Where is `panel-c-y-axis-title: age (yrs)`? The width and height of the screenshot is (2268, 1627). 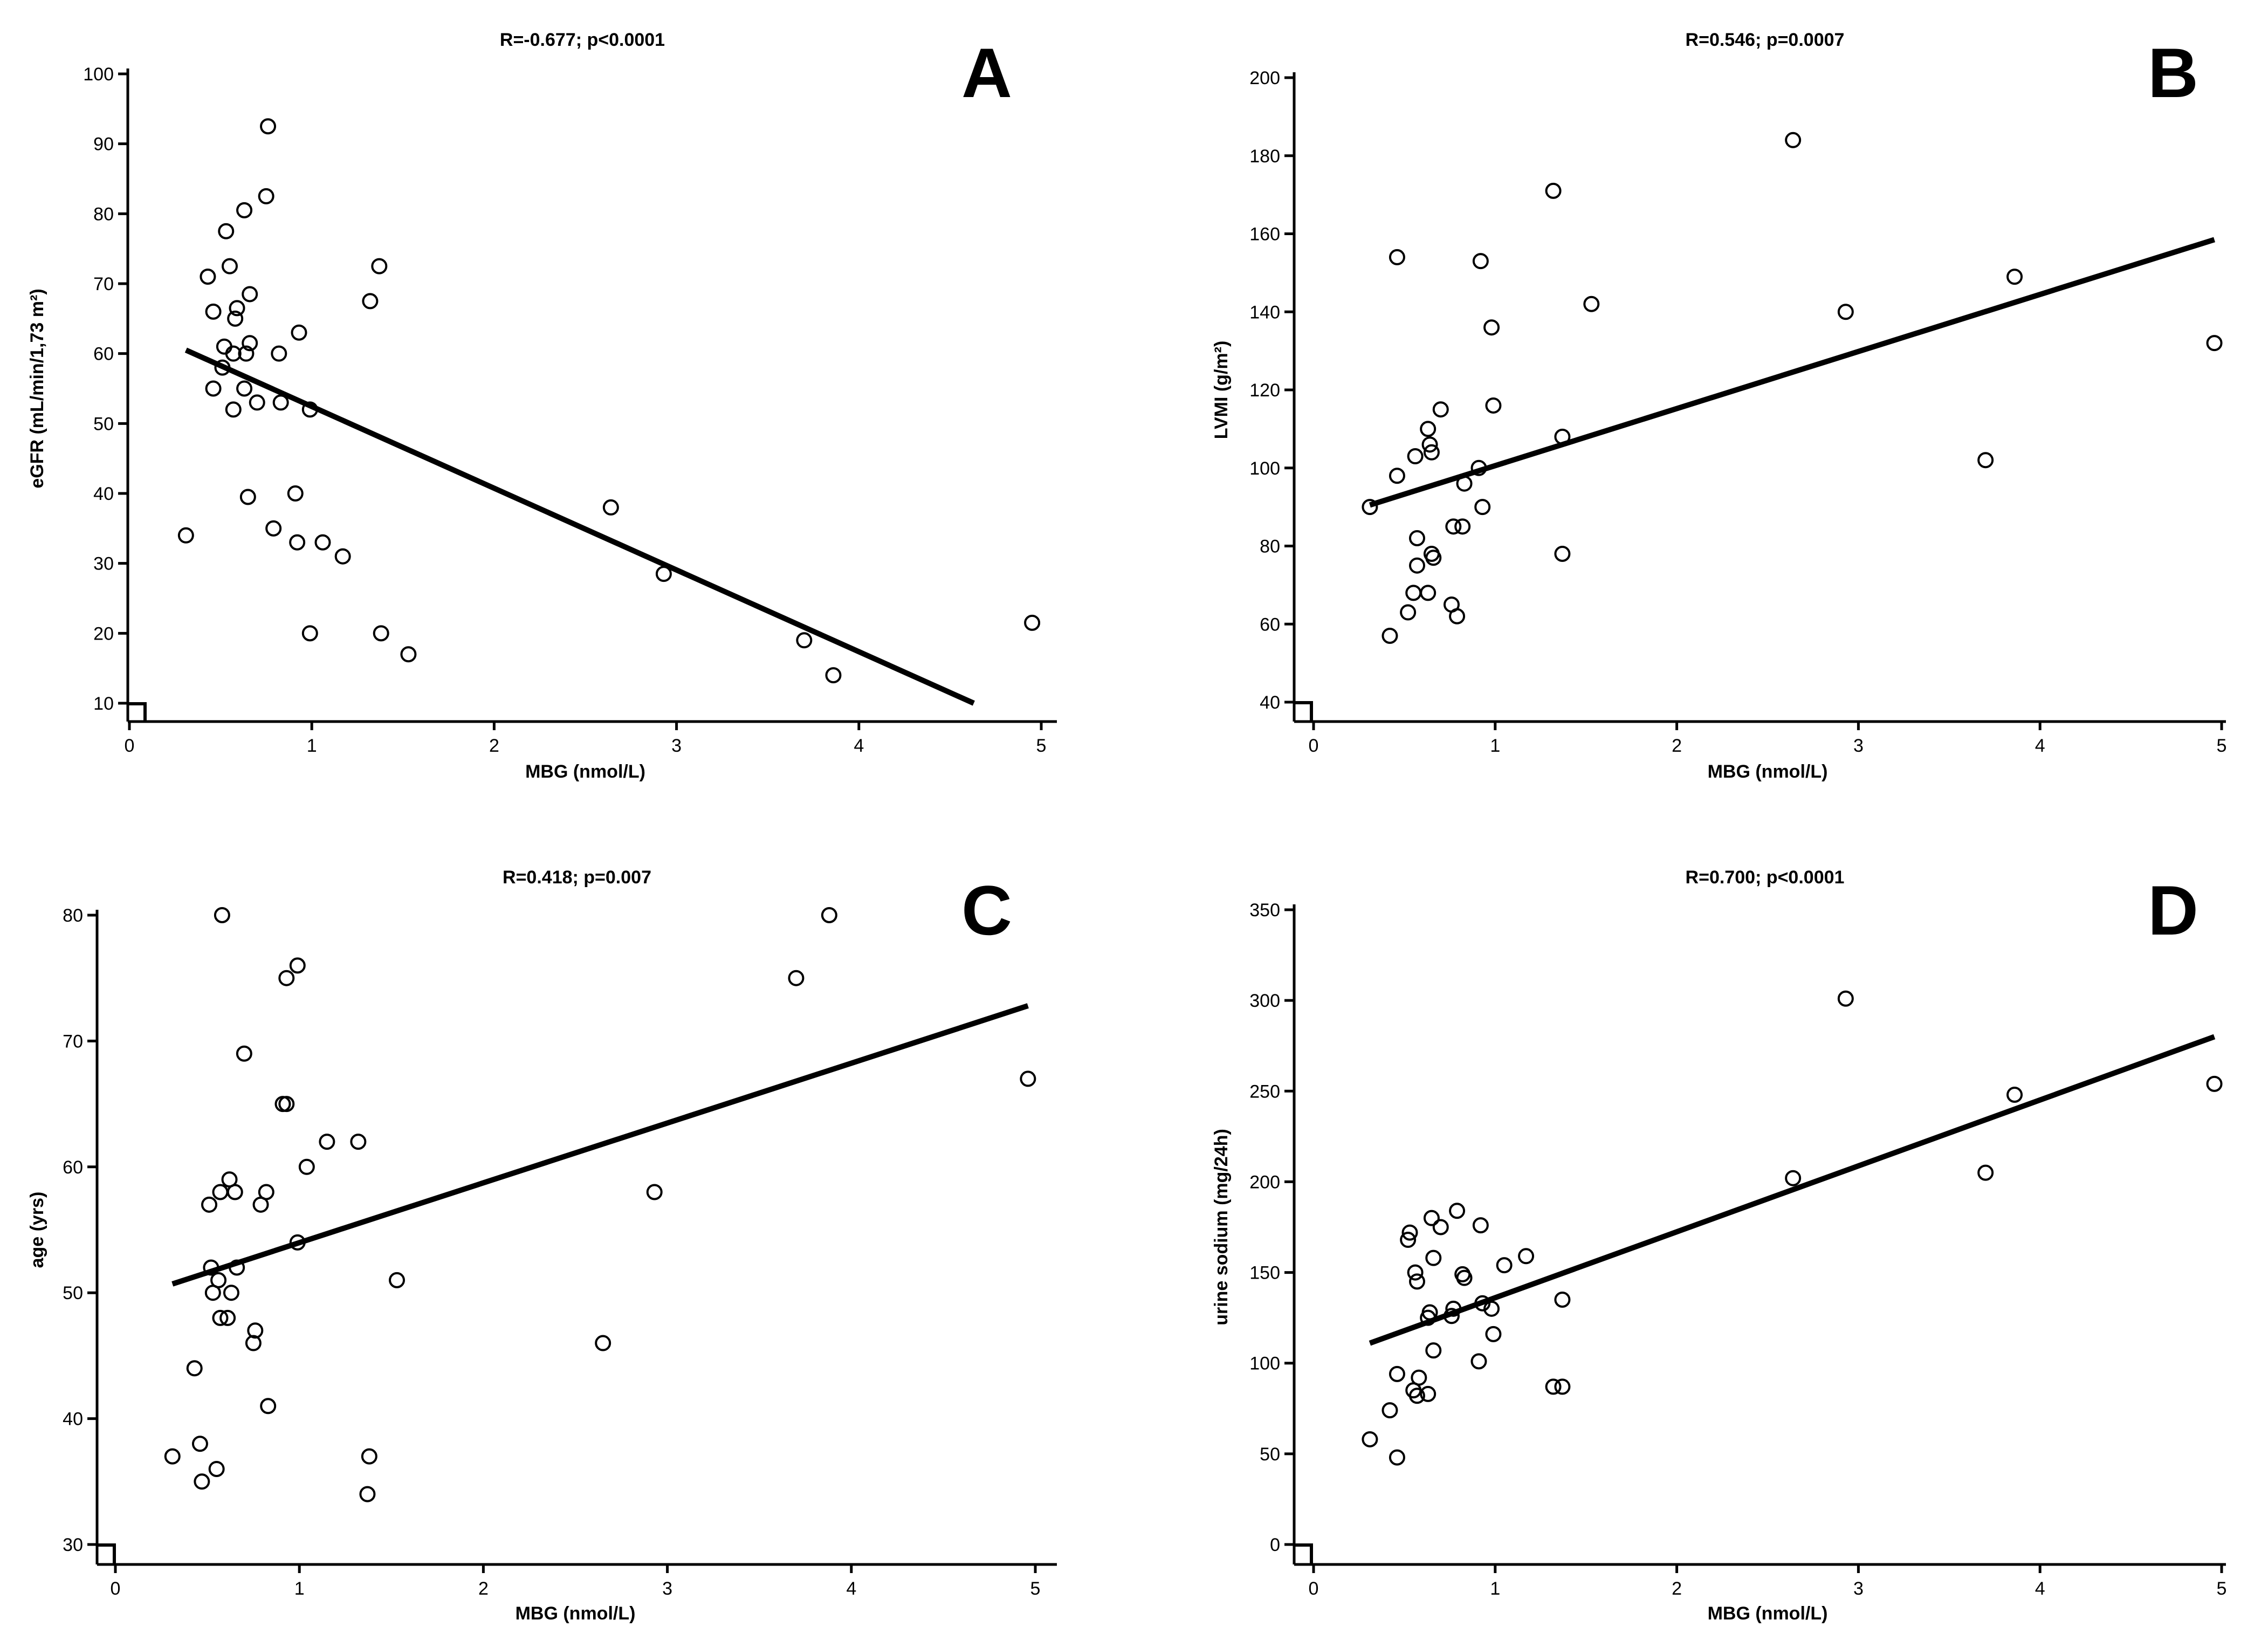
panel-c-y-axis-title: age (yrs) is located at coordinates (37, 1230).